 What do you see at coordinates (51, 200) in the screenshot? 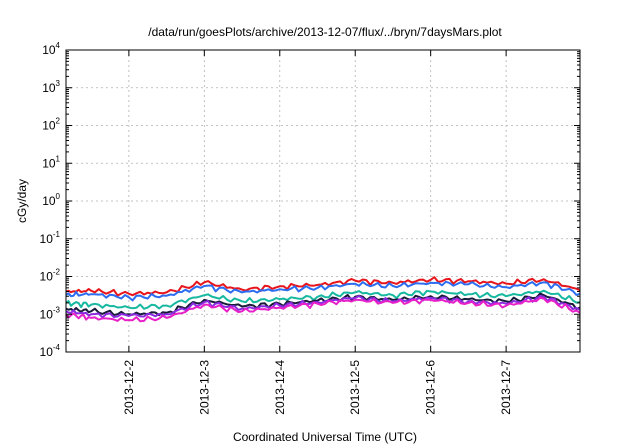
I see `y-tick-label: 10⁰` at bounding box center [51, 200].